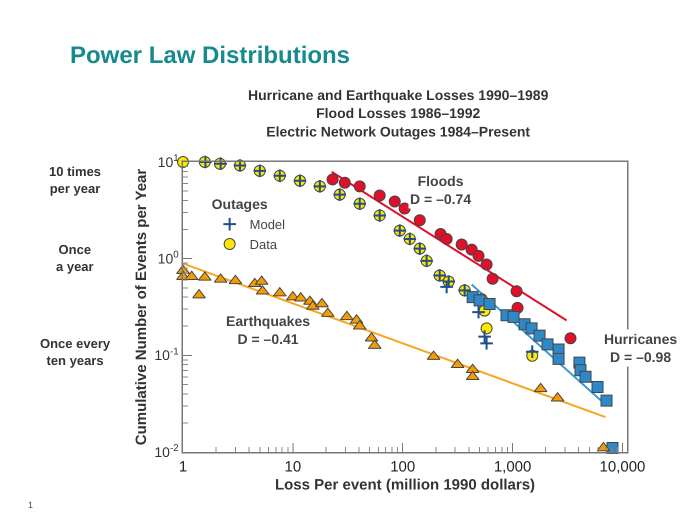 This screenshot has height=516, width=690. What do you see at coordinates (31, 505) in the screenshot?
I see `text: 1` at bounding box center [31, 505].